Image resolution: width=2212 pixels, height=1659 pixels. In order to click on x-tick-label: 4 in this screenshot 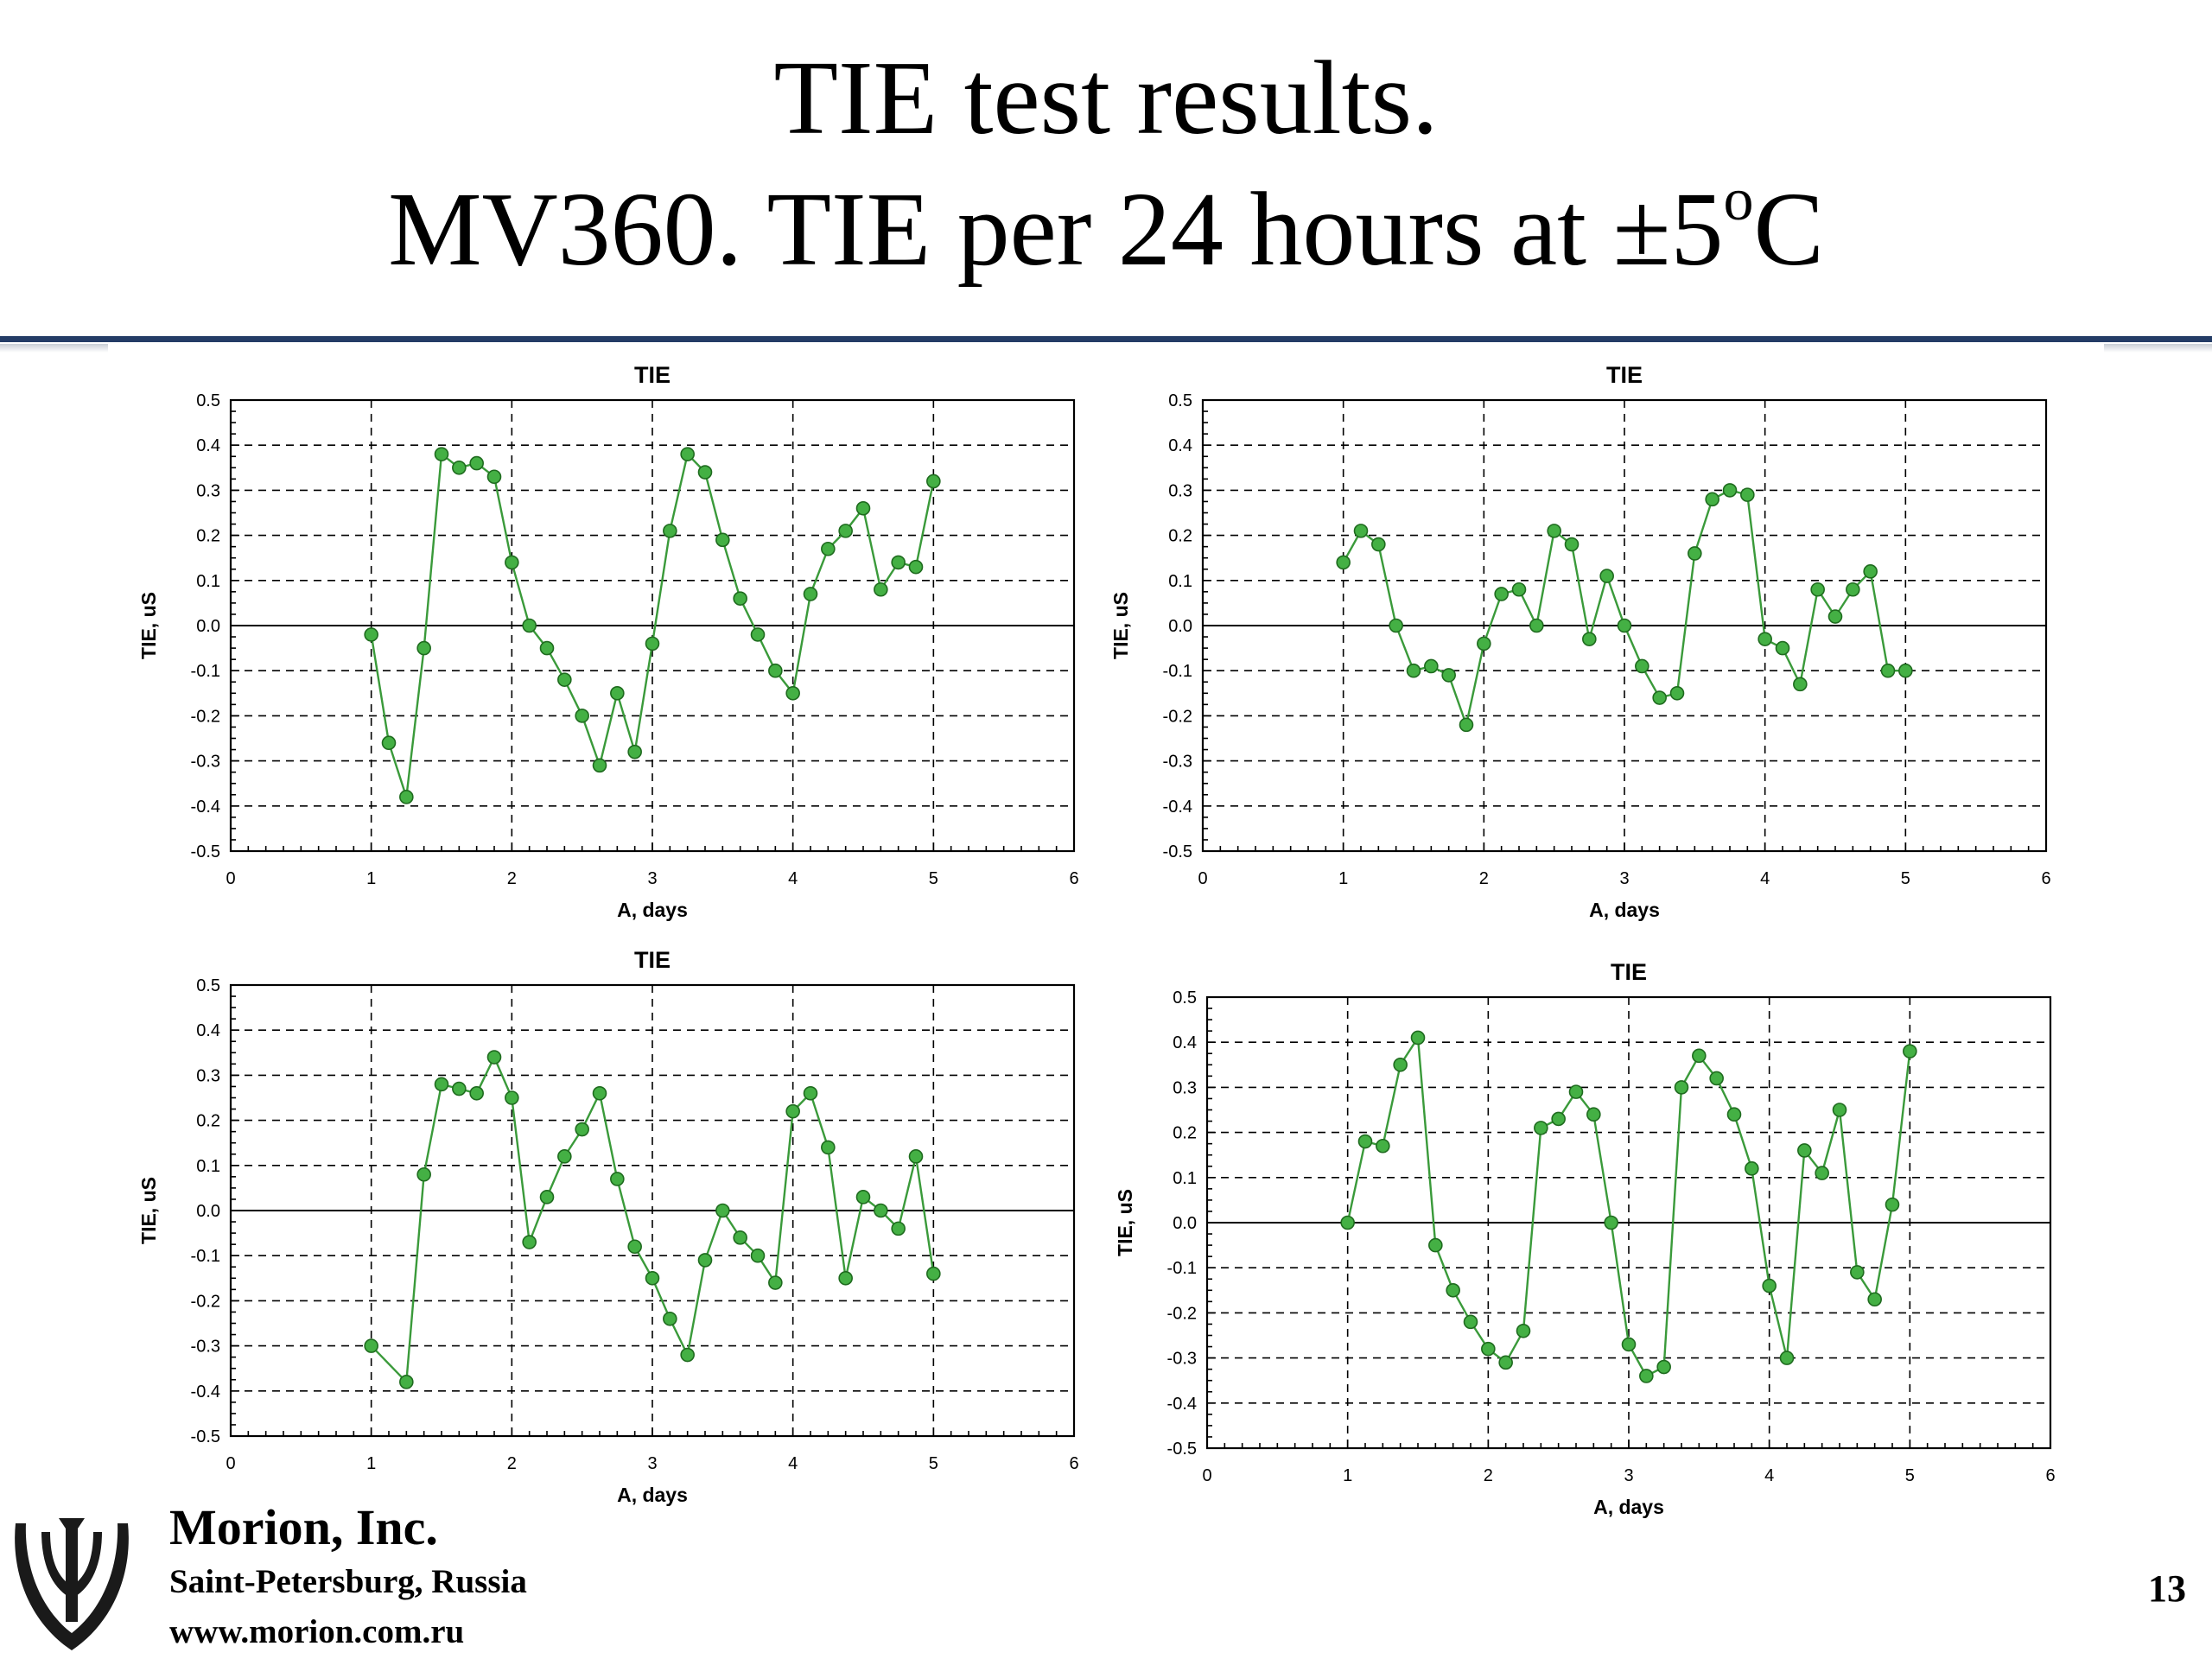, I will do `click(1765, 878)`.